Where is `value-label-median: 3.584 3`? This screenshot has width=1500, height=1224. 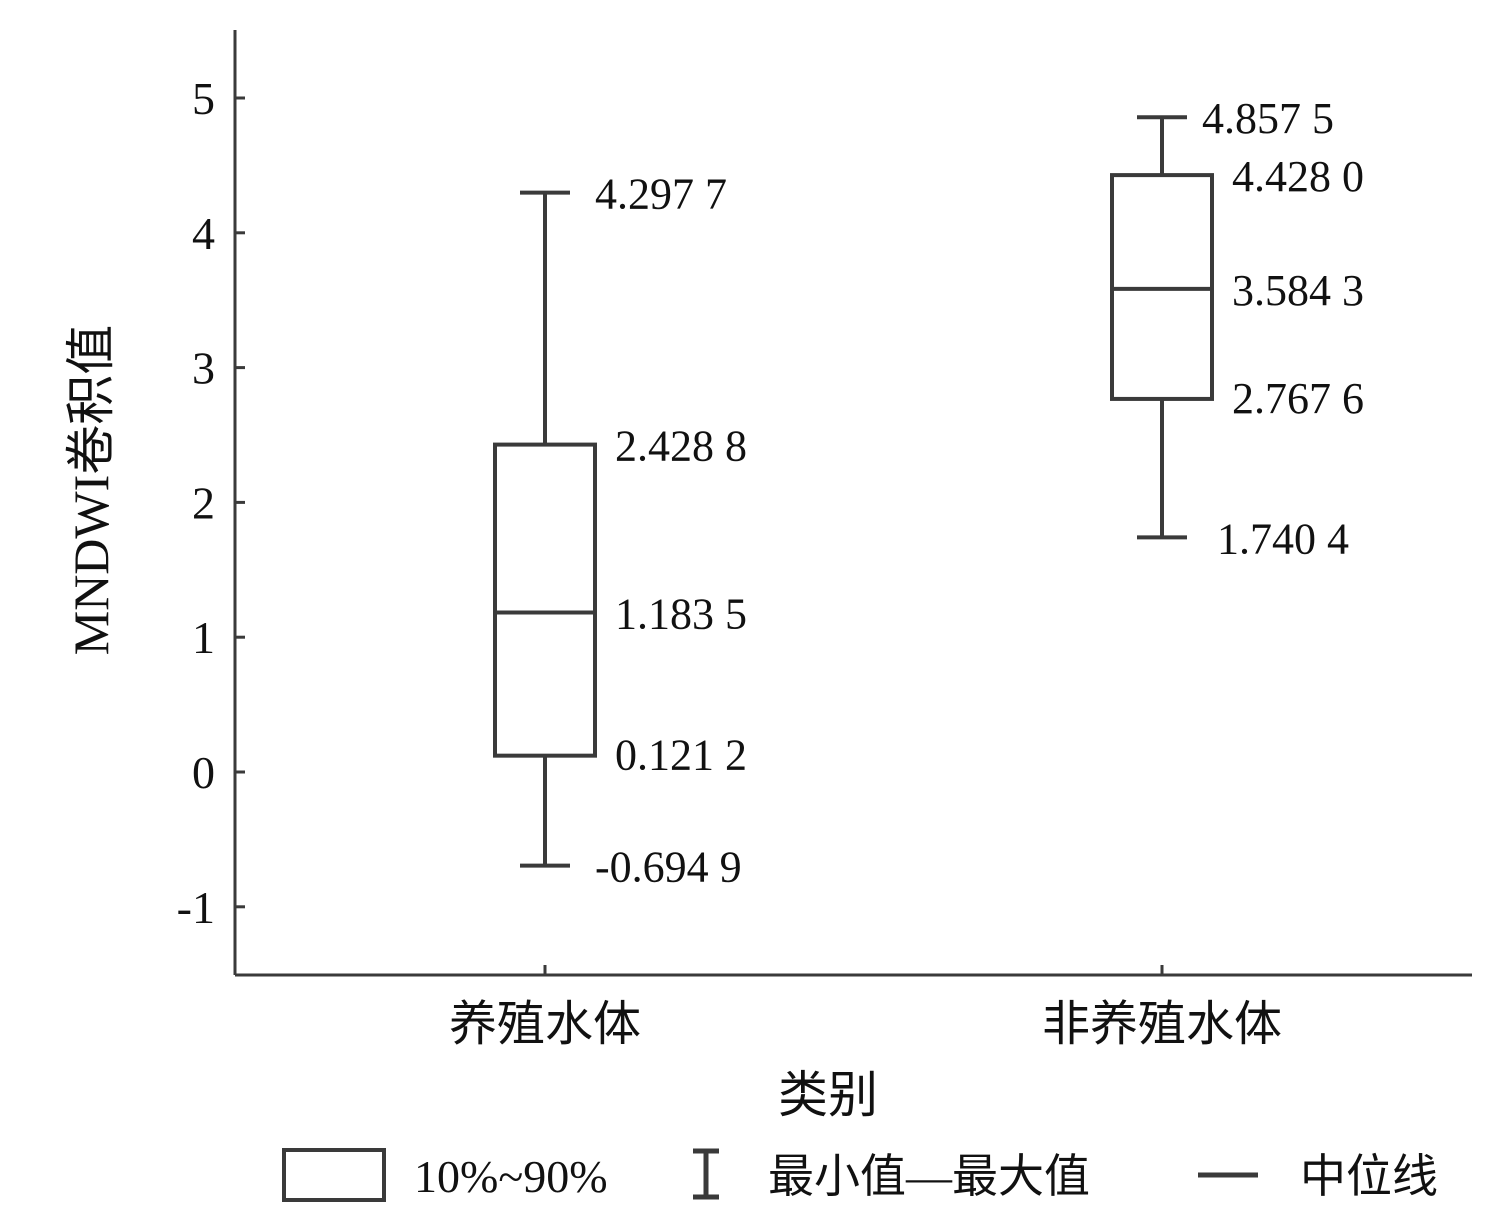
value-label-median: 3.584 3 is located at coordinates (1298, 290).